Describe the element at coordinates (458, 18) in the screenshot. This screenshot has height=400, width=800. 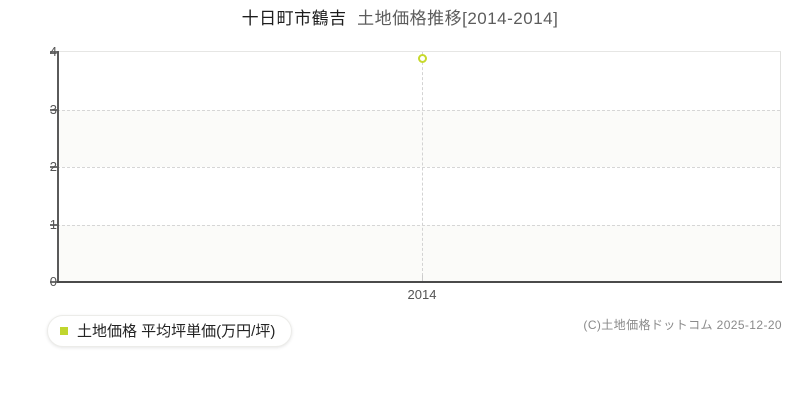
I see `chart-title-subtitle: 土地価格推移[2014-2014]` at that location.